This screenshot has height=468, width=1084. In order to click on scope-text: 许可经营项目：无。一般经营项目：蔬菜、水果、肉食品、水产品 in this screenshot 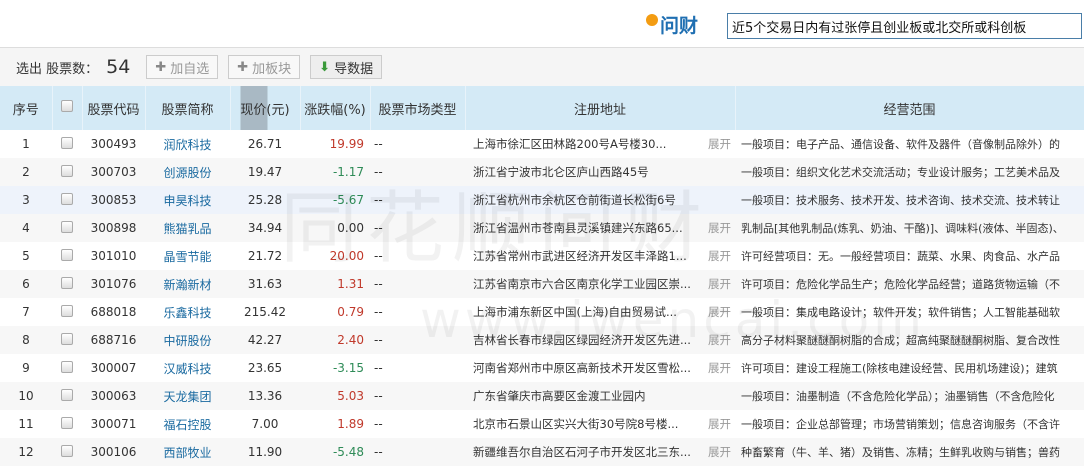, I will do `click(900, 256)`.